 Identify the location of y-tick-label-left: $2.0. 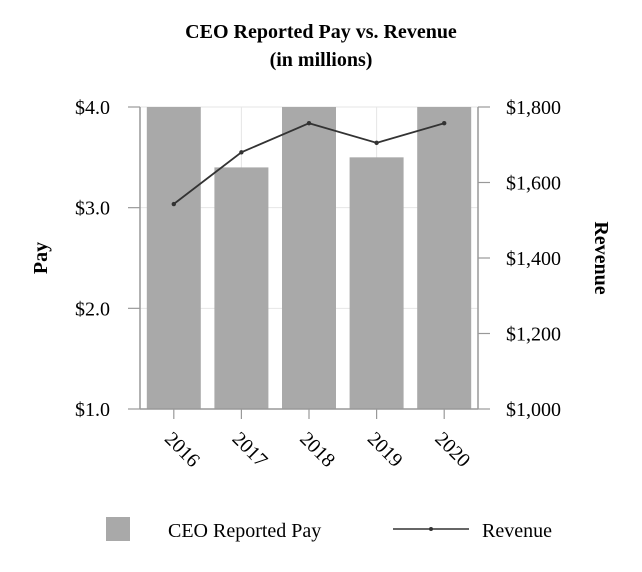
(92, 309).